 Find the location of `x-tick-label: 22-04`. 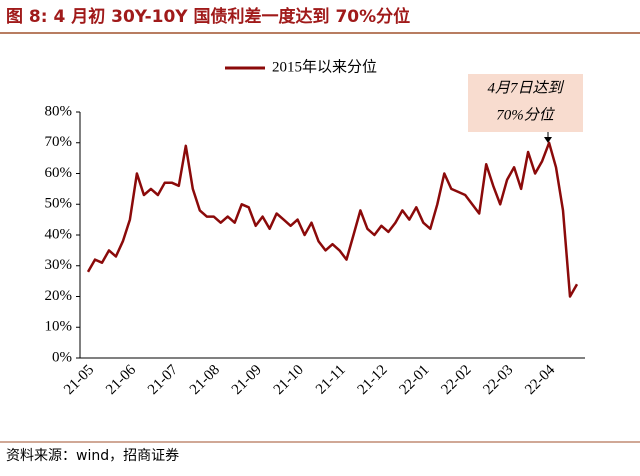

x-tick-label: 22-04 is located at coordinates (540, 380).